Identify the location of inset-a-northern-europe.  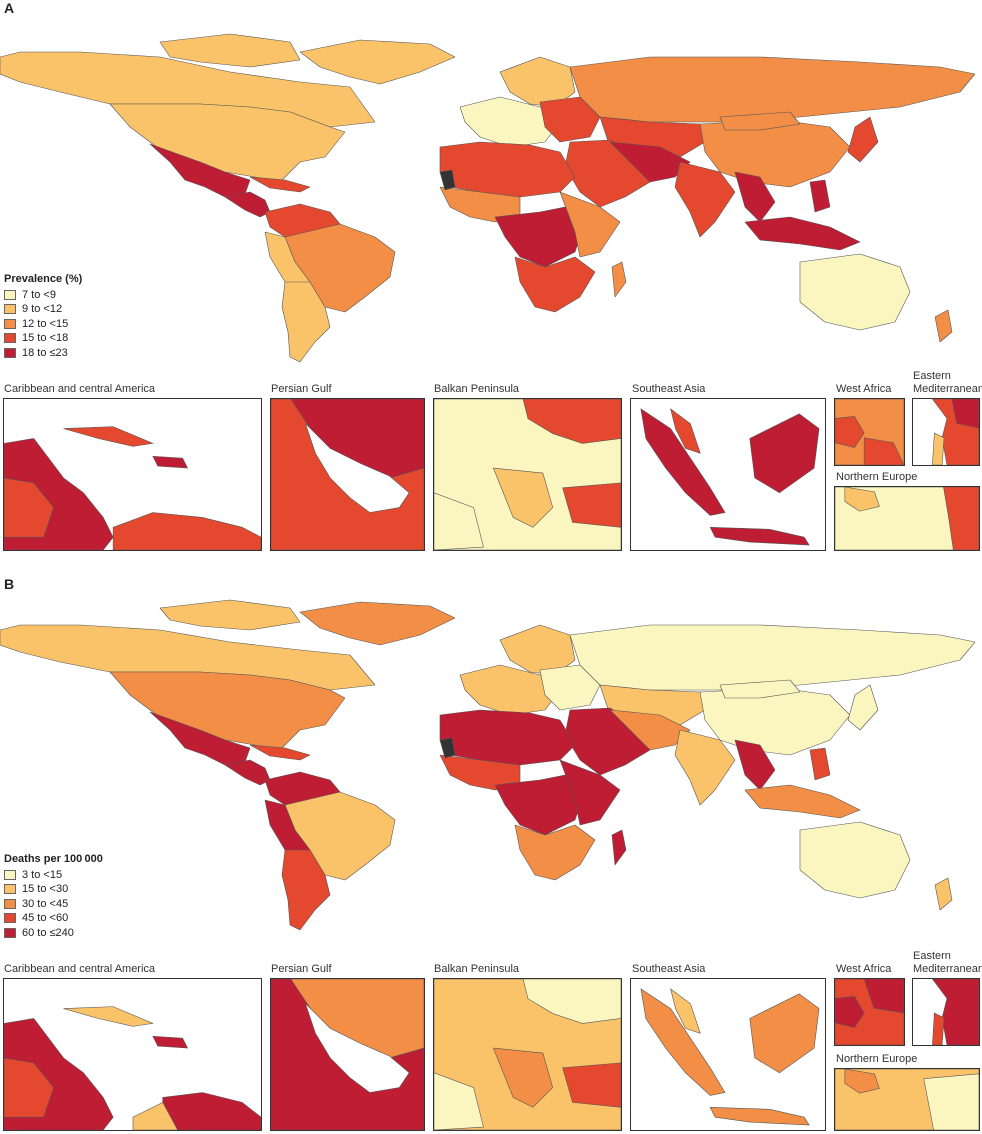
(907, 518).